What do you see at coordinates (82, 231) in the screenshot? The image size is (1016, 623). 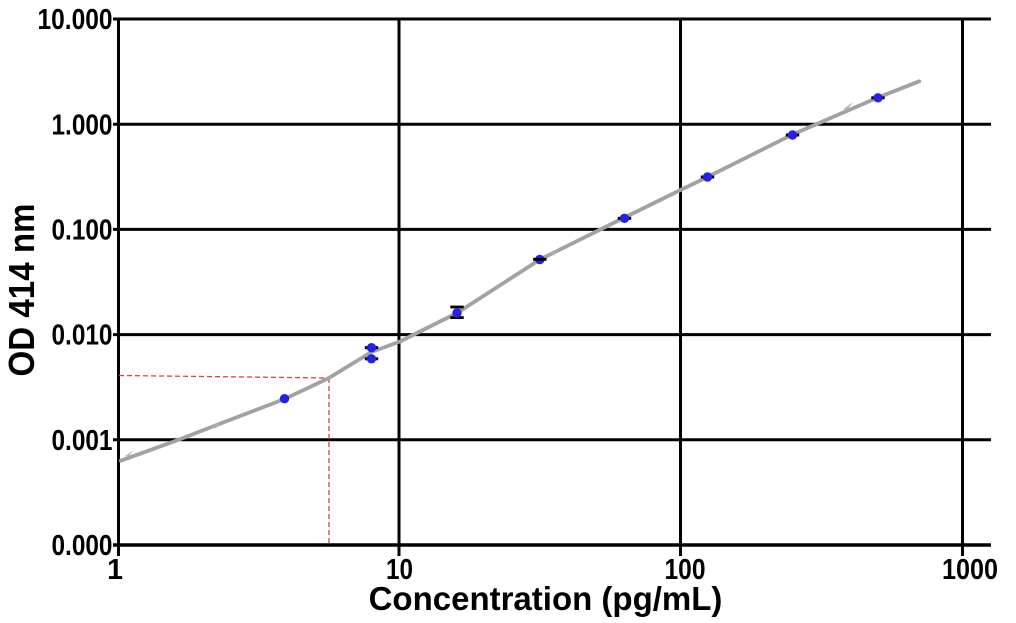 I see `svg-text: 0.100` at bounding box center [82, 231].